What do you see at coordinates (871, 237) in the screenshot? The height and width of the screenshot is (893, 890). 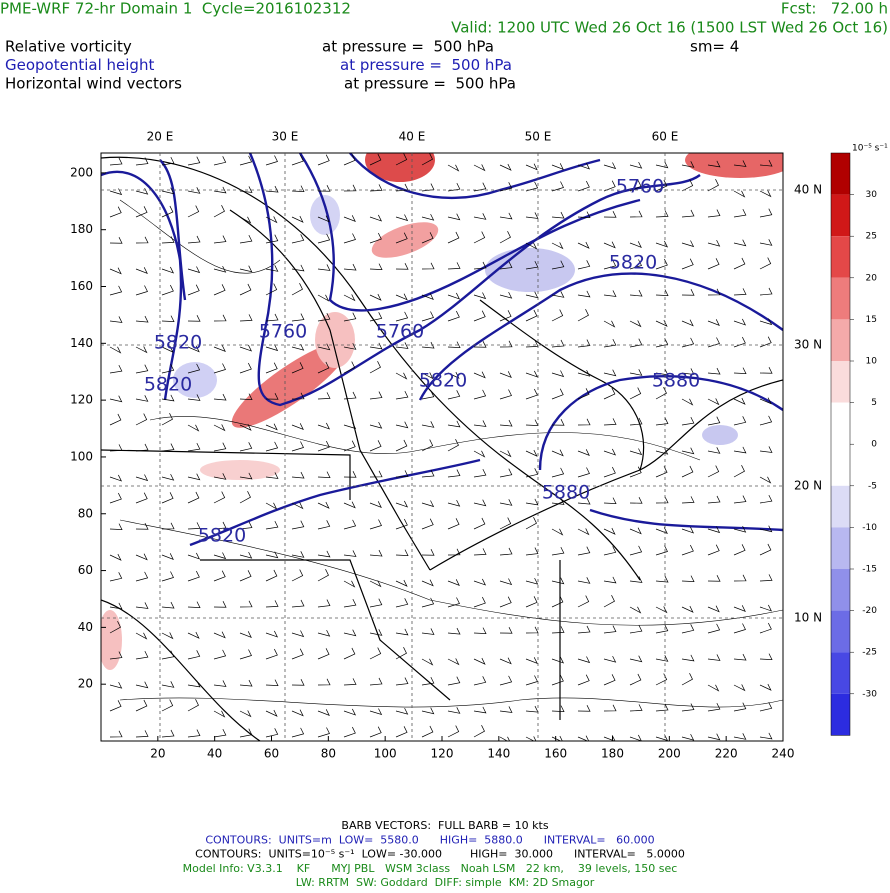 I see `colorbar-label: 25` at bounding box center [871, 237].